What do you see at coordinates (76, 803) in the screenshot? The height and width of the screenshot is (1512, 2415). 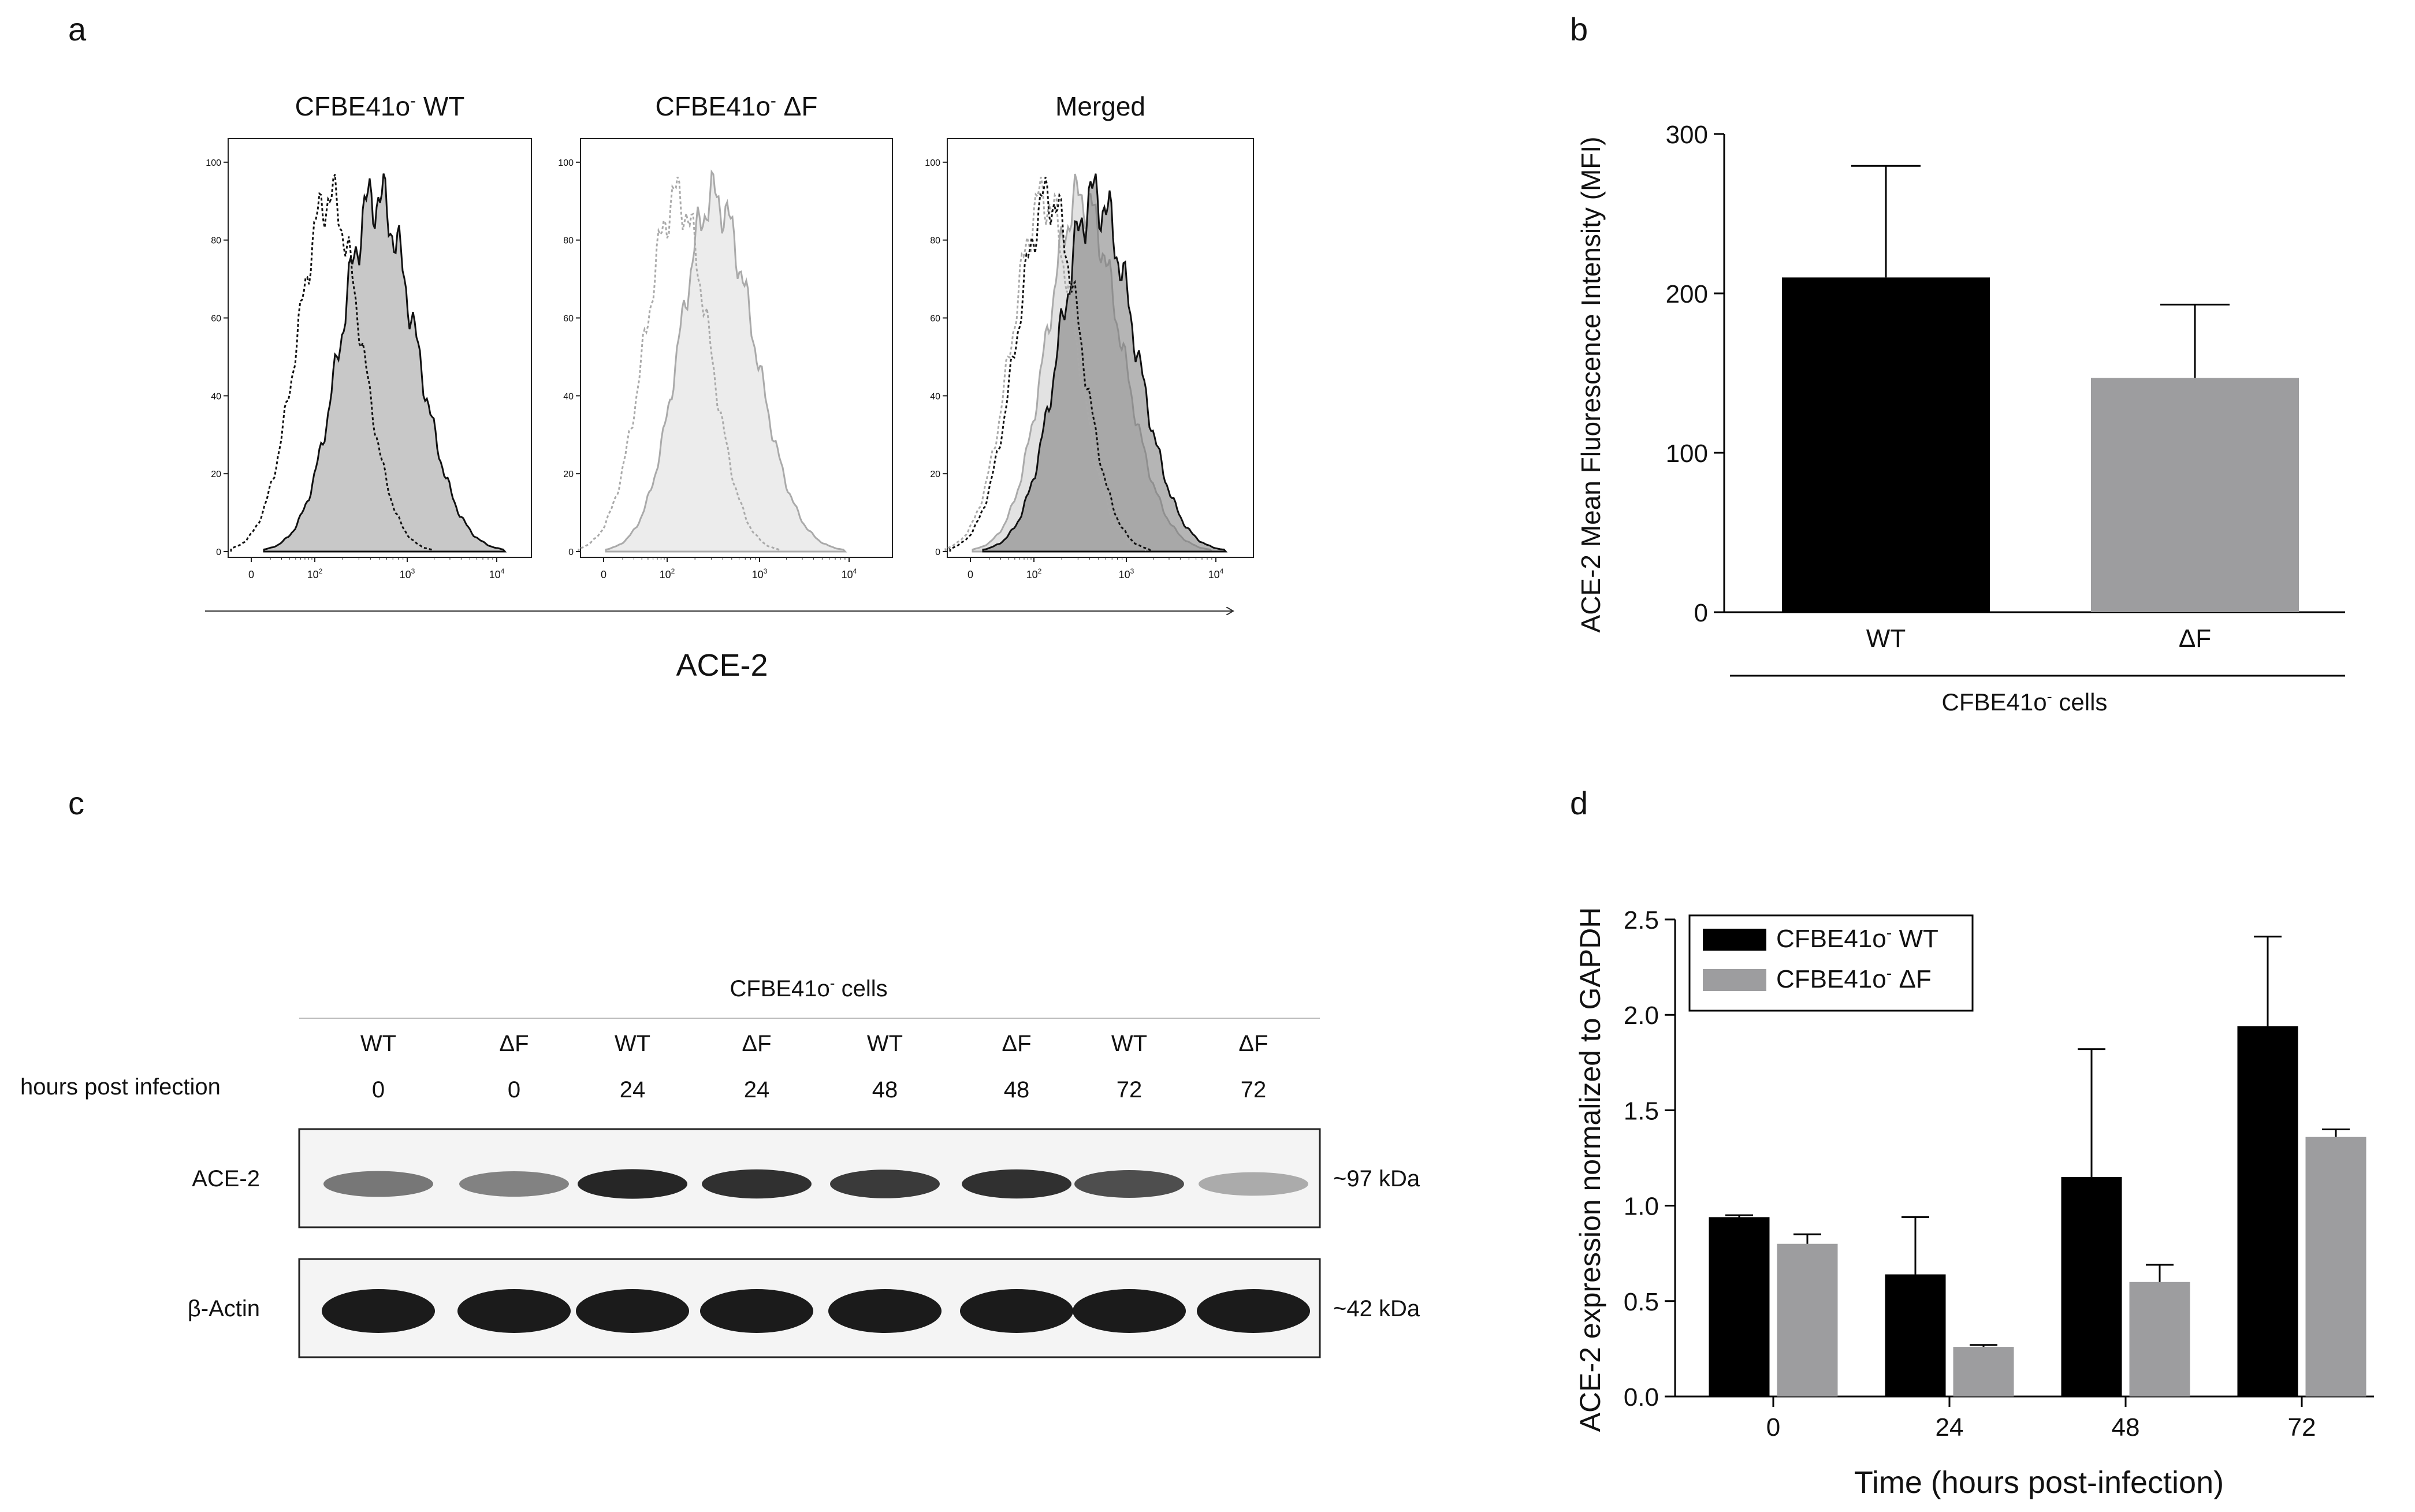 I see `panel-c-letter: c` at bounding box center [76, 803].